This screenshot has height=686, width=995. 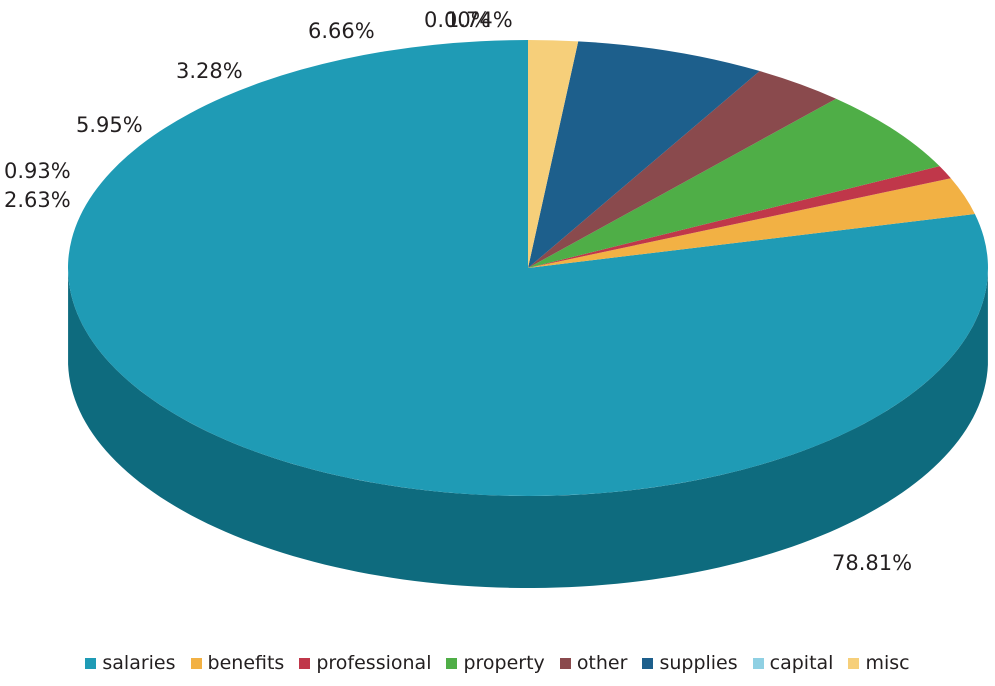 I want to click on data-label-salaries: 78.81%, so click(x=872, y=563).